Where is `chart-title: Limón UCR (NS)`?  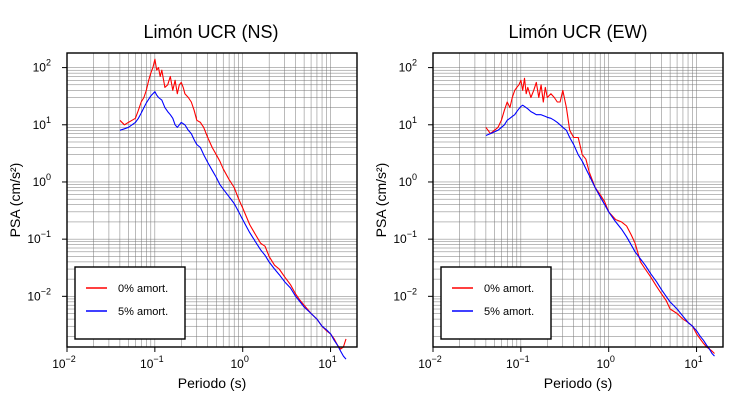
chart-title: Limón UCR (NS) is located at coordinates (210, 32).